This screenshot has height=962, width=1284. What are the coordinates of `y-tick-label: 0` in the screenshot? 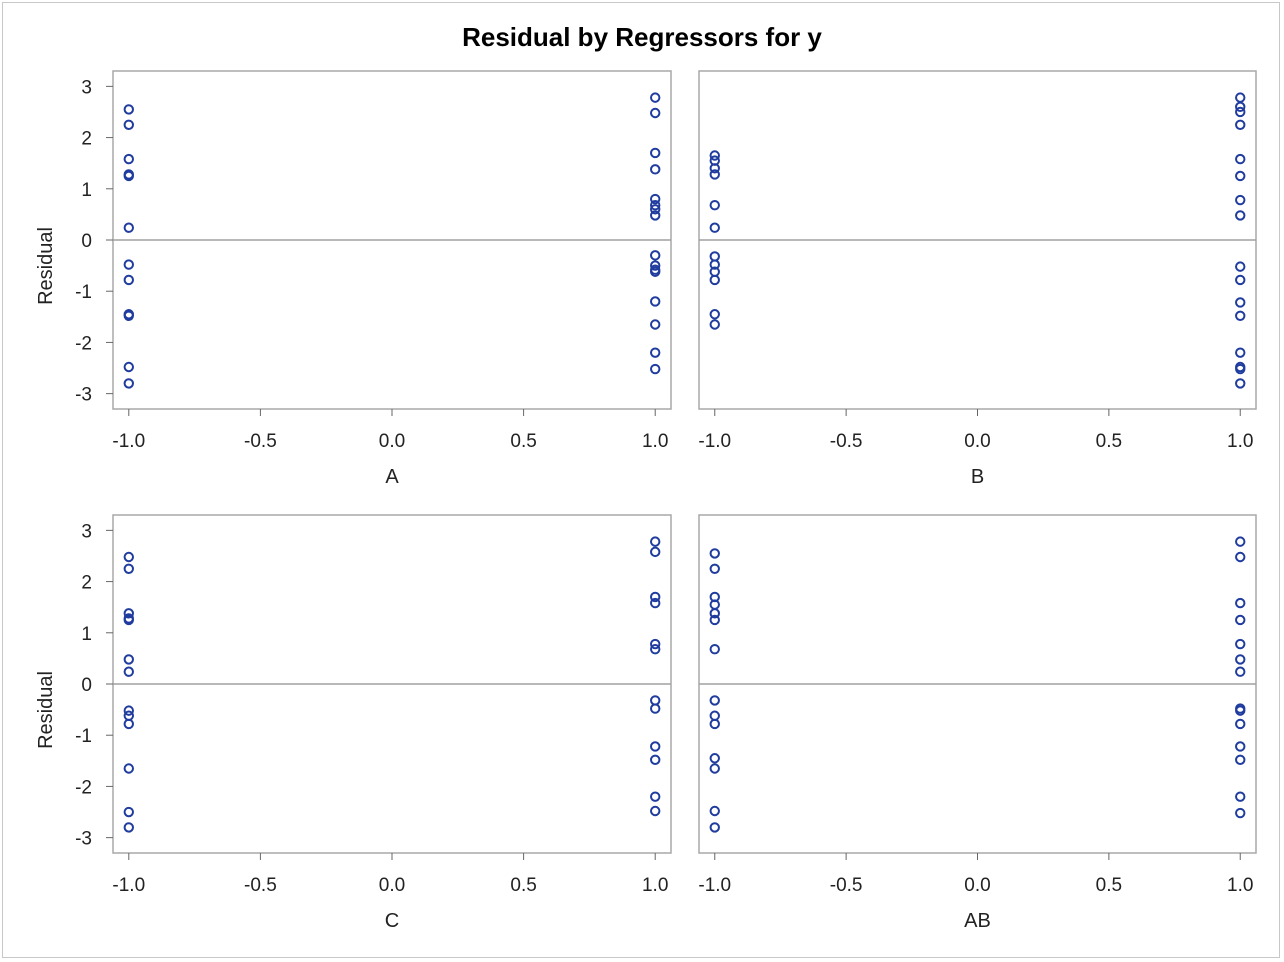 It's located at (86, 241).